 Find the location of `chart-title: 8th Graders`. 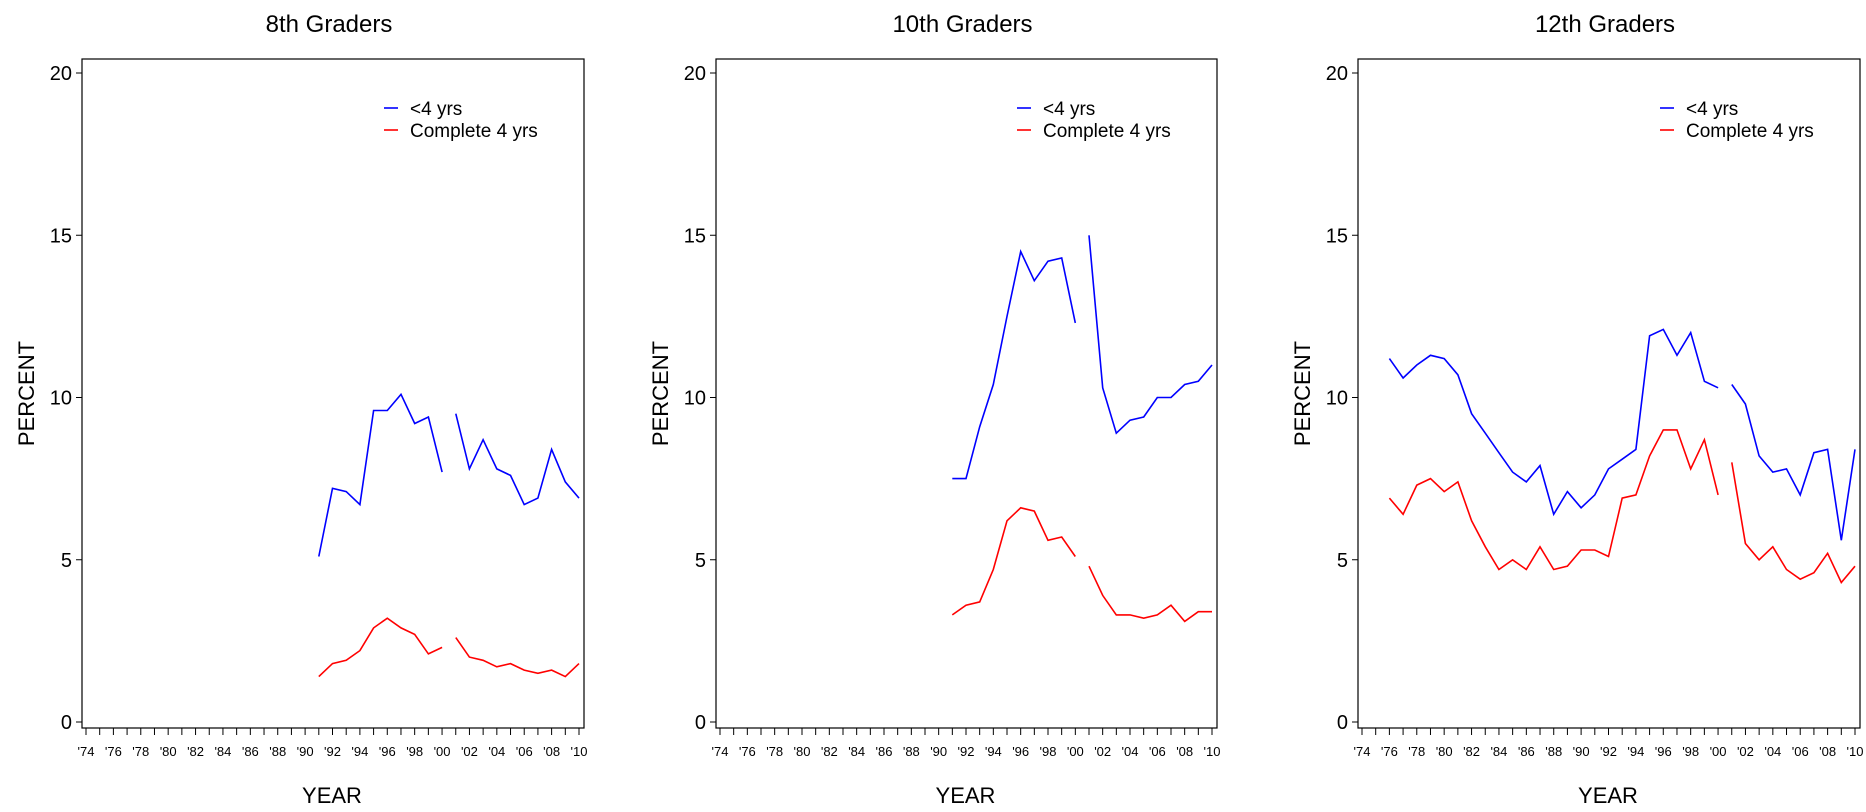

chart-title: 8th Graders is located at coordinates (329, 24).